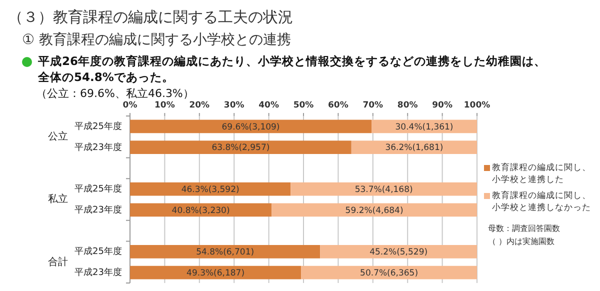 The image size is (600, 291). I want to click on text: 公立, so click(58, 136).